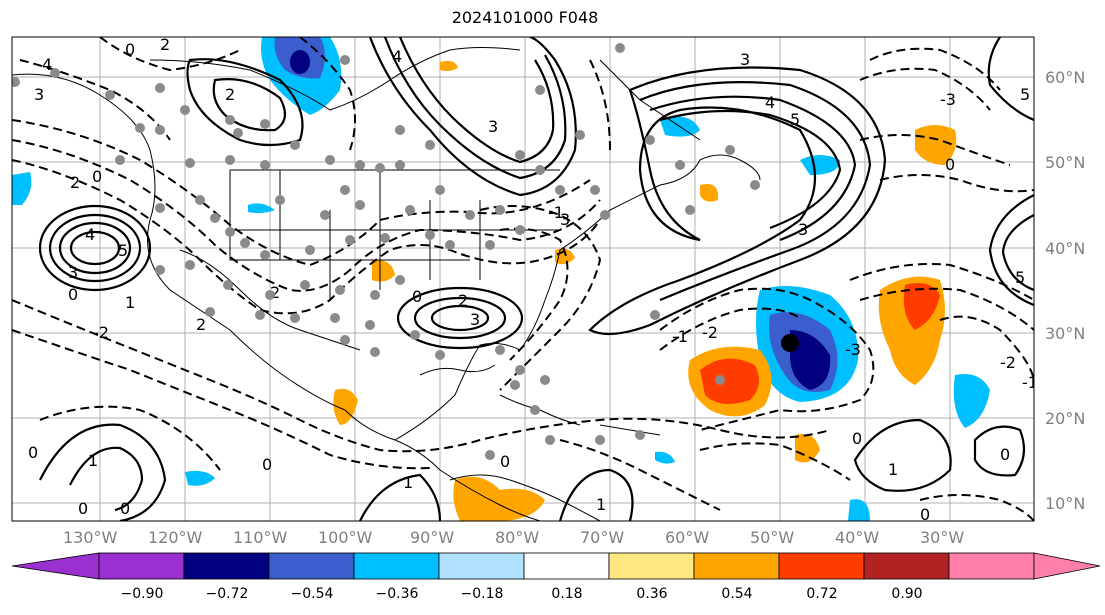  What do you see at coordinates (1065, 418) in the screenshot?
I see `lat-label: 20°N` at bounding box center [1065, 418].